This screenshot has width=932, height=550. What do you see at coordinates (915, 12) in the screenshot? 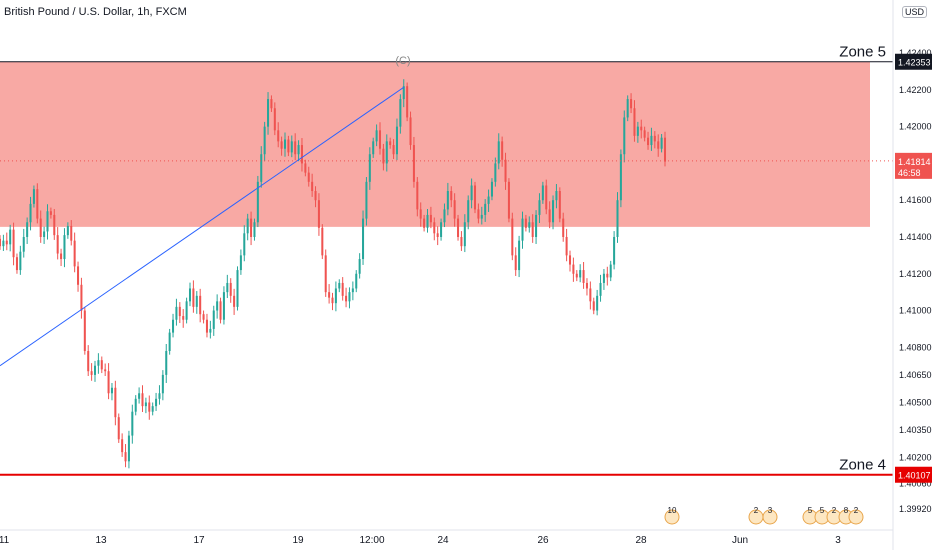
I see `currency-badge: USD` at bounding box center [915, 12].